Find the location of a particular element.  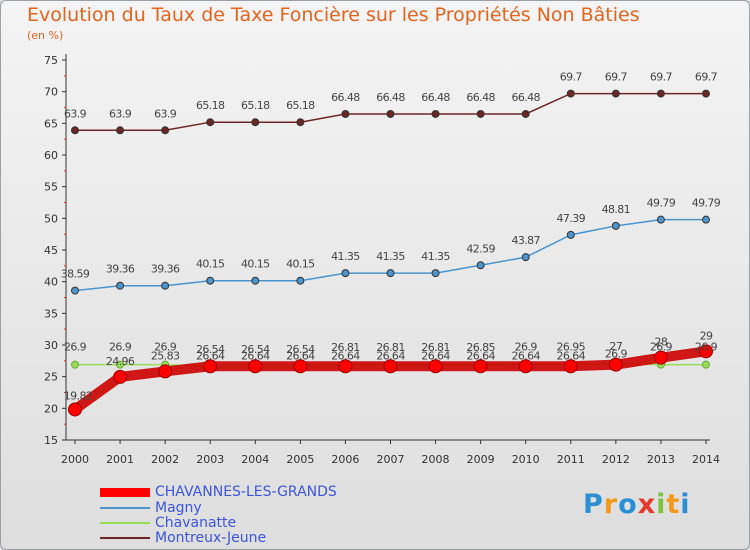

y-tick-label: 70 is located at coordinates (51, 92).